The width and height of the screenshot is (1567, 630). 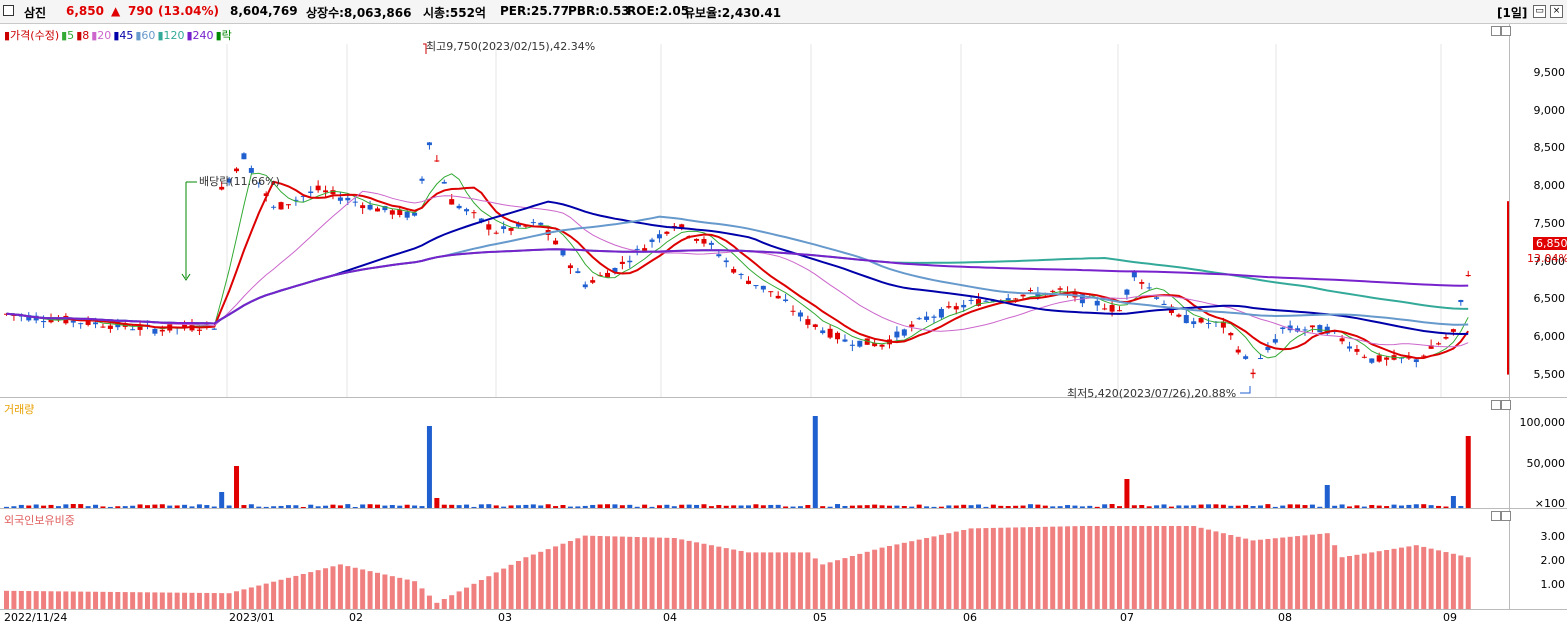 What do you see at coordinates (1506, 31) in the screenshot?
I see `panel-close-icon` at bounding box center [1506, 31].